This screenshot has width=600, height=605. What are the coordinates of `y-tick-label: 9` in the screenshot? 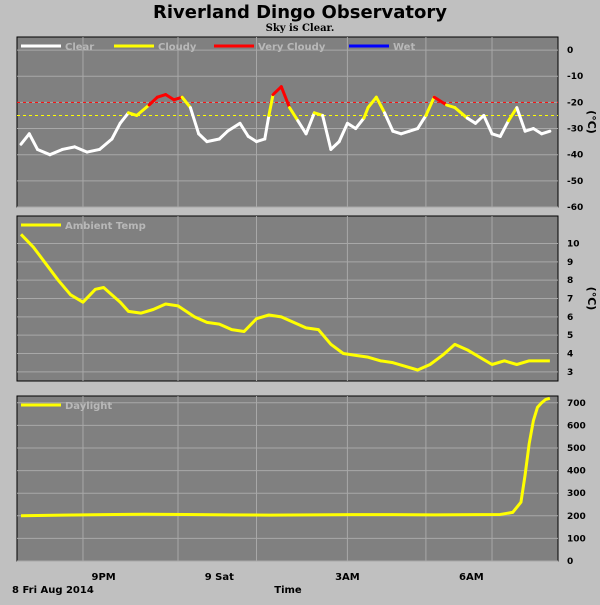 It's located at (570, 263).